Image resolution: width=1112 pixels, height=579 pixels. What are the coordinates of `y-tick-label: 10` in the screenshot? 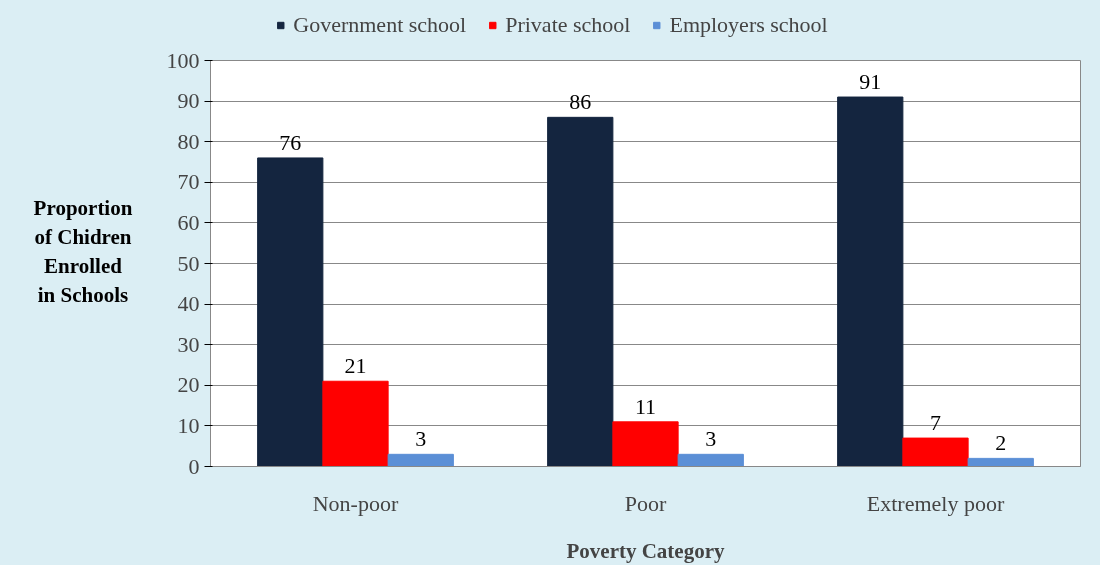 It's located at (188, 425).